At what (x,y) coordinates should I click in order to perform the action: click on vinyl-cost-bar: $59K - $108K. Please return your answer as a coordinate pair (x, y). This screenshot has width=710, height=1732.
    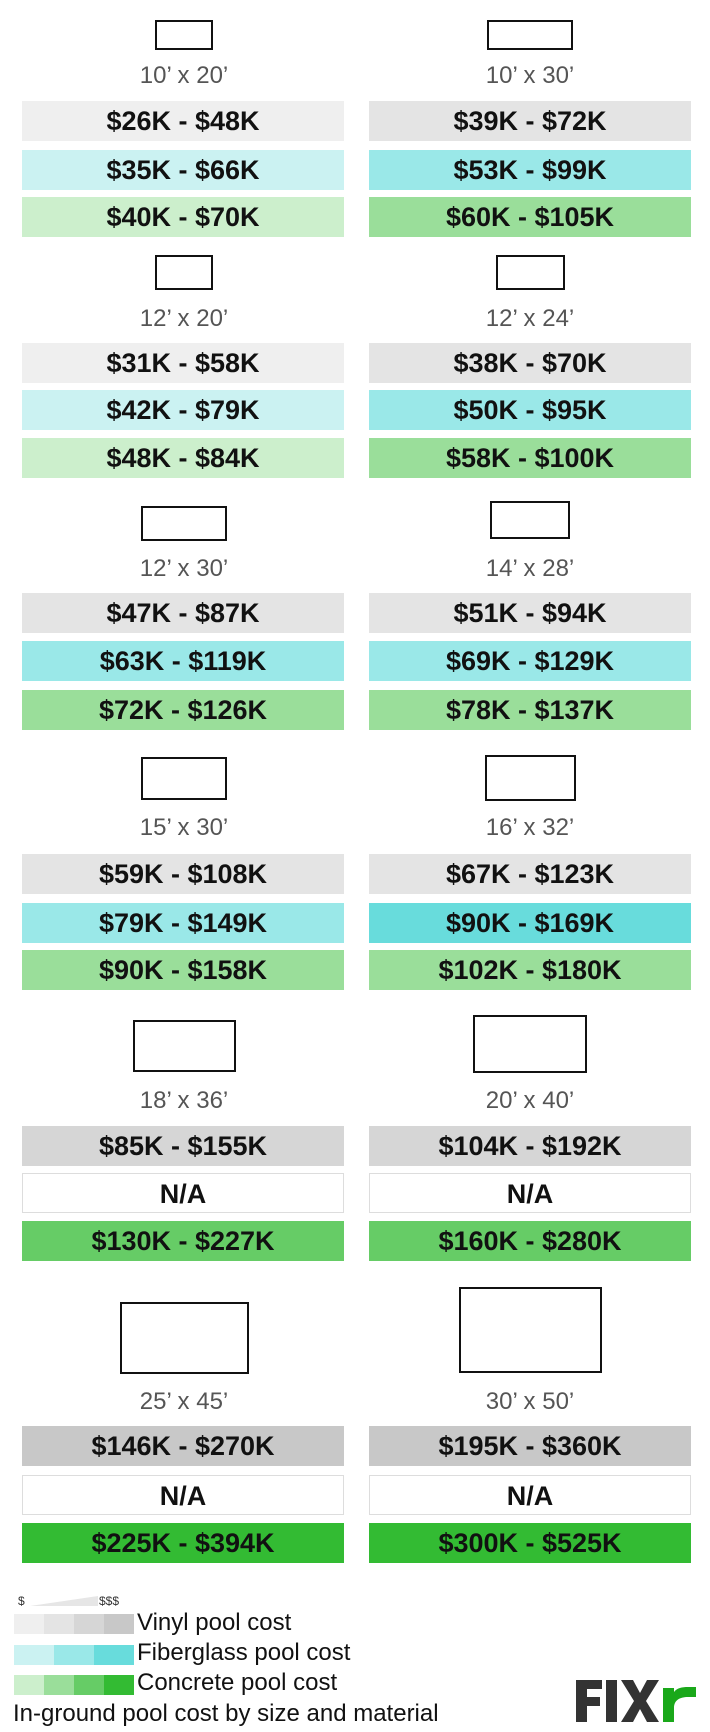
    Looking at the image, I should click on (183, 874).